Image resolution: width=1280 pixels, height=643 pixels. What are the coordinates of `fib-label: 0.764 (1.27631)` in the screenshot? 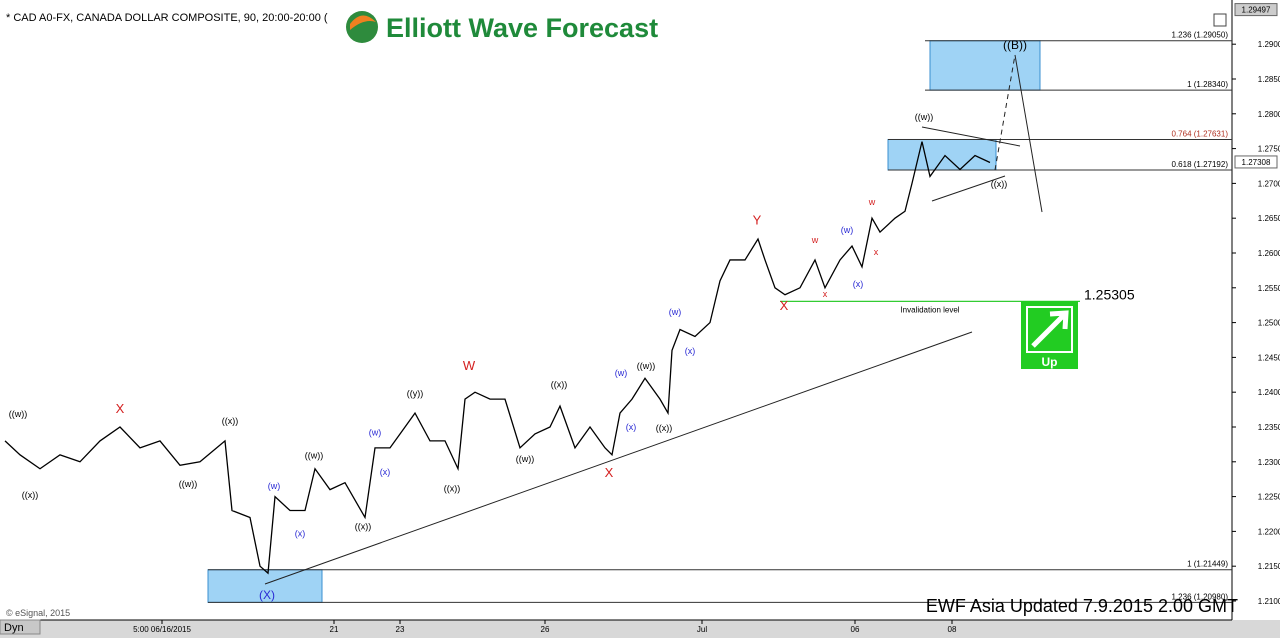 It's located at (1200, 133).